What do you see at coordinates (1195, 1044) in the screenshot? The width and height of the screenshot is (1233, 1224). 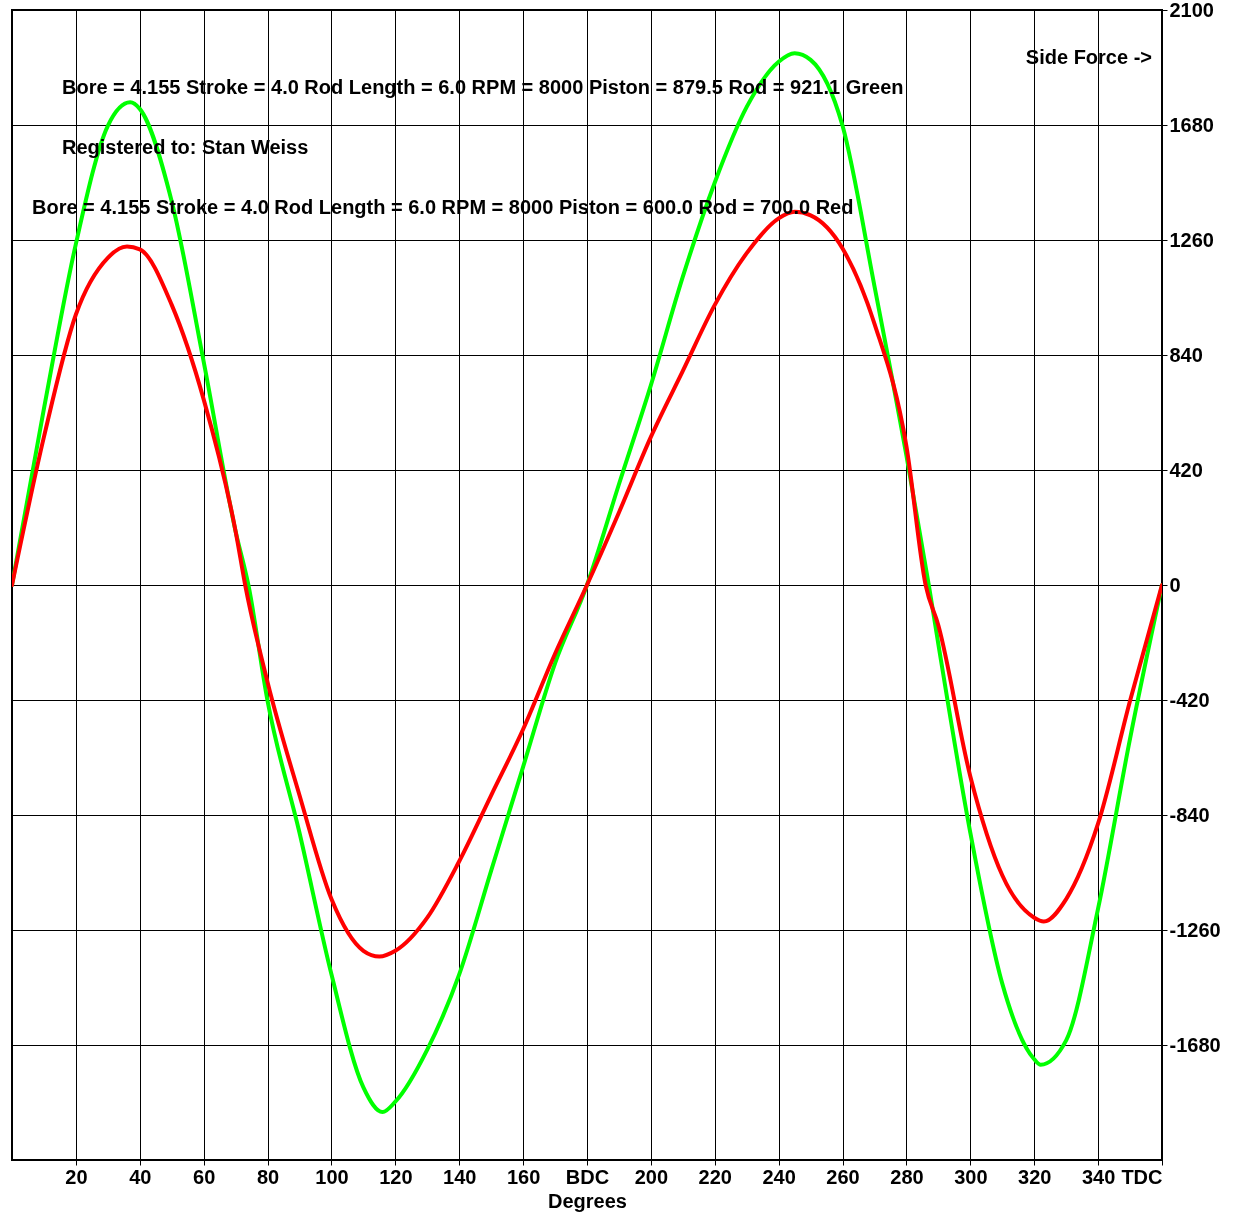 I see `y-tick-label: -1680` at bounding box center [1195, 1044].